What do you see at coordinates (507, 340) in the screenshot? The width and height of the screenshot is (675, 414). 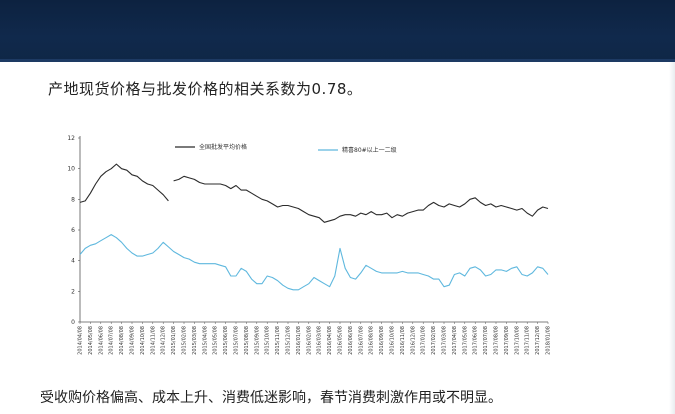 I see `x-tick-label: 2017/09/08` at bounding box center [507, 340].